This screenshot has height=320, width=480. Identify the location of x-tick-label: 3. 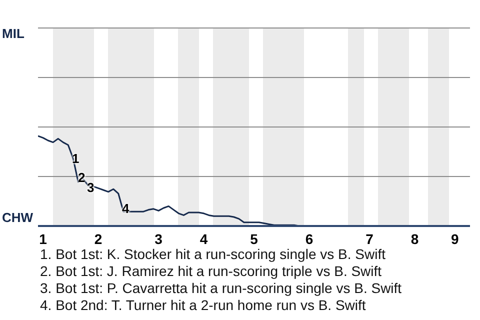
(158, 238).